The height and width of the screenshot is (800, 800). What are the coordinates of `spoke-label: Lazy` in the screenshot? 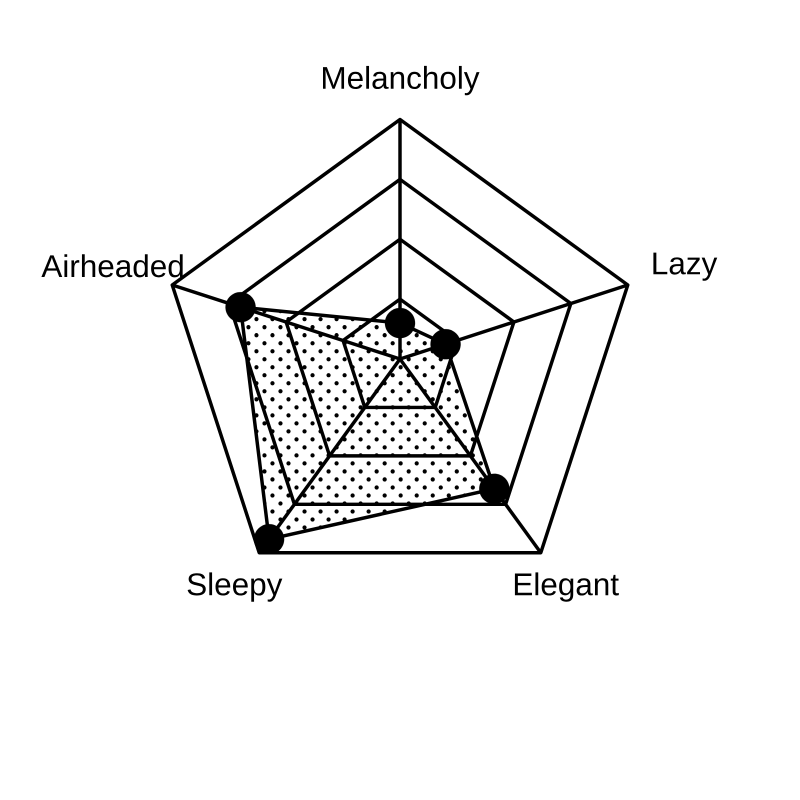 It's located at (685, 266).